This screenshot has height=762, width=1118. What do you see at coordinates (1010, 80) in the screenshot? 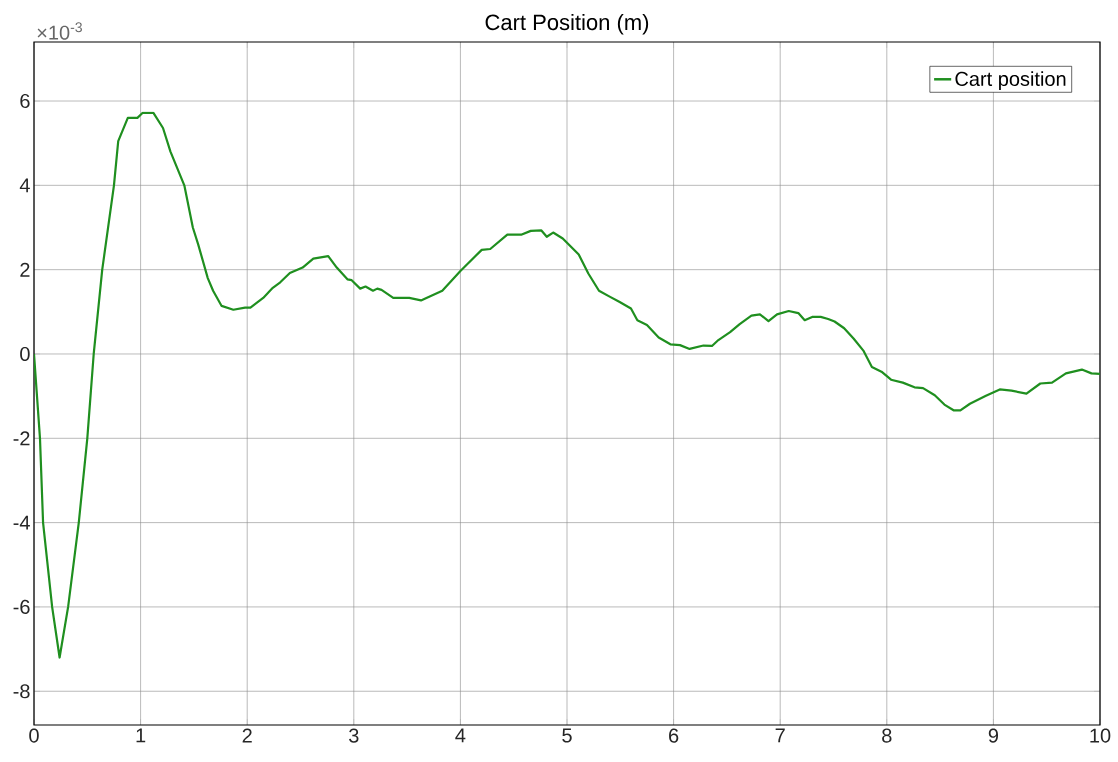
I see `legend-label: Cart position` at bounding box center [1010, 80].